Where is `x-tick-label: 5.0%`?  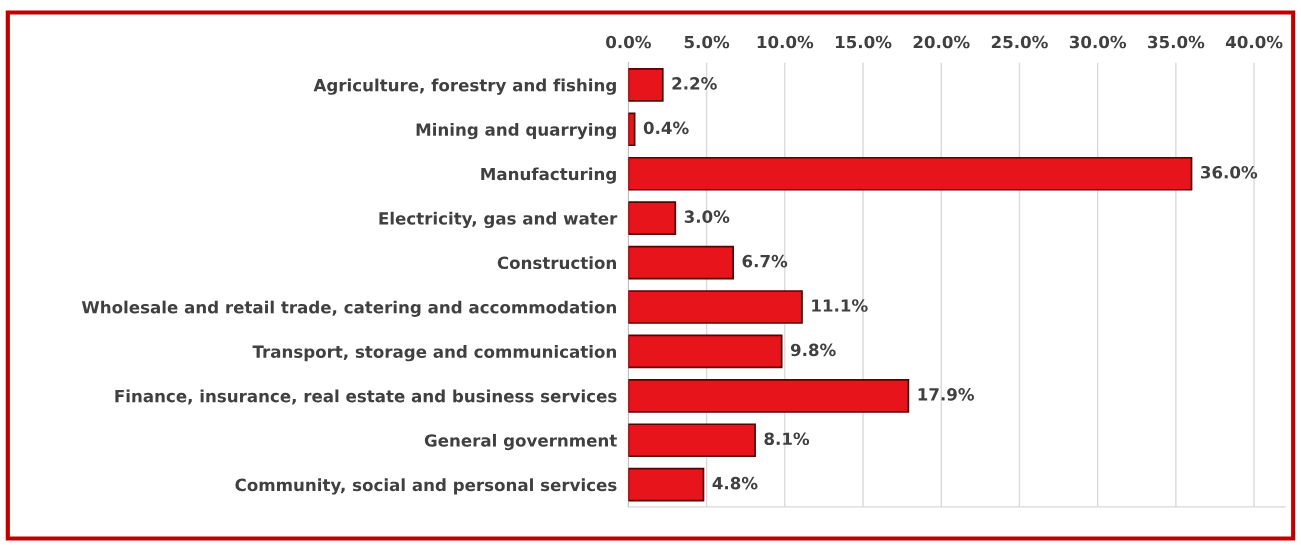 x-tick-label: 5.0% is located at coordinates (707, 42).